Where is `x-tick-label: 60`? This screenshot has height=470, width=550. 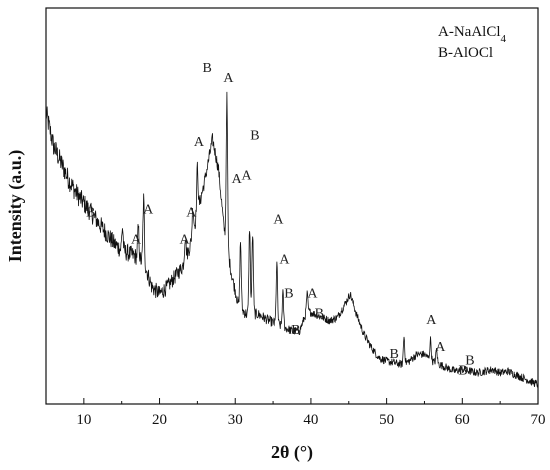
x-tick-label: 60 is located at coordinates (462, 420).